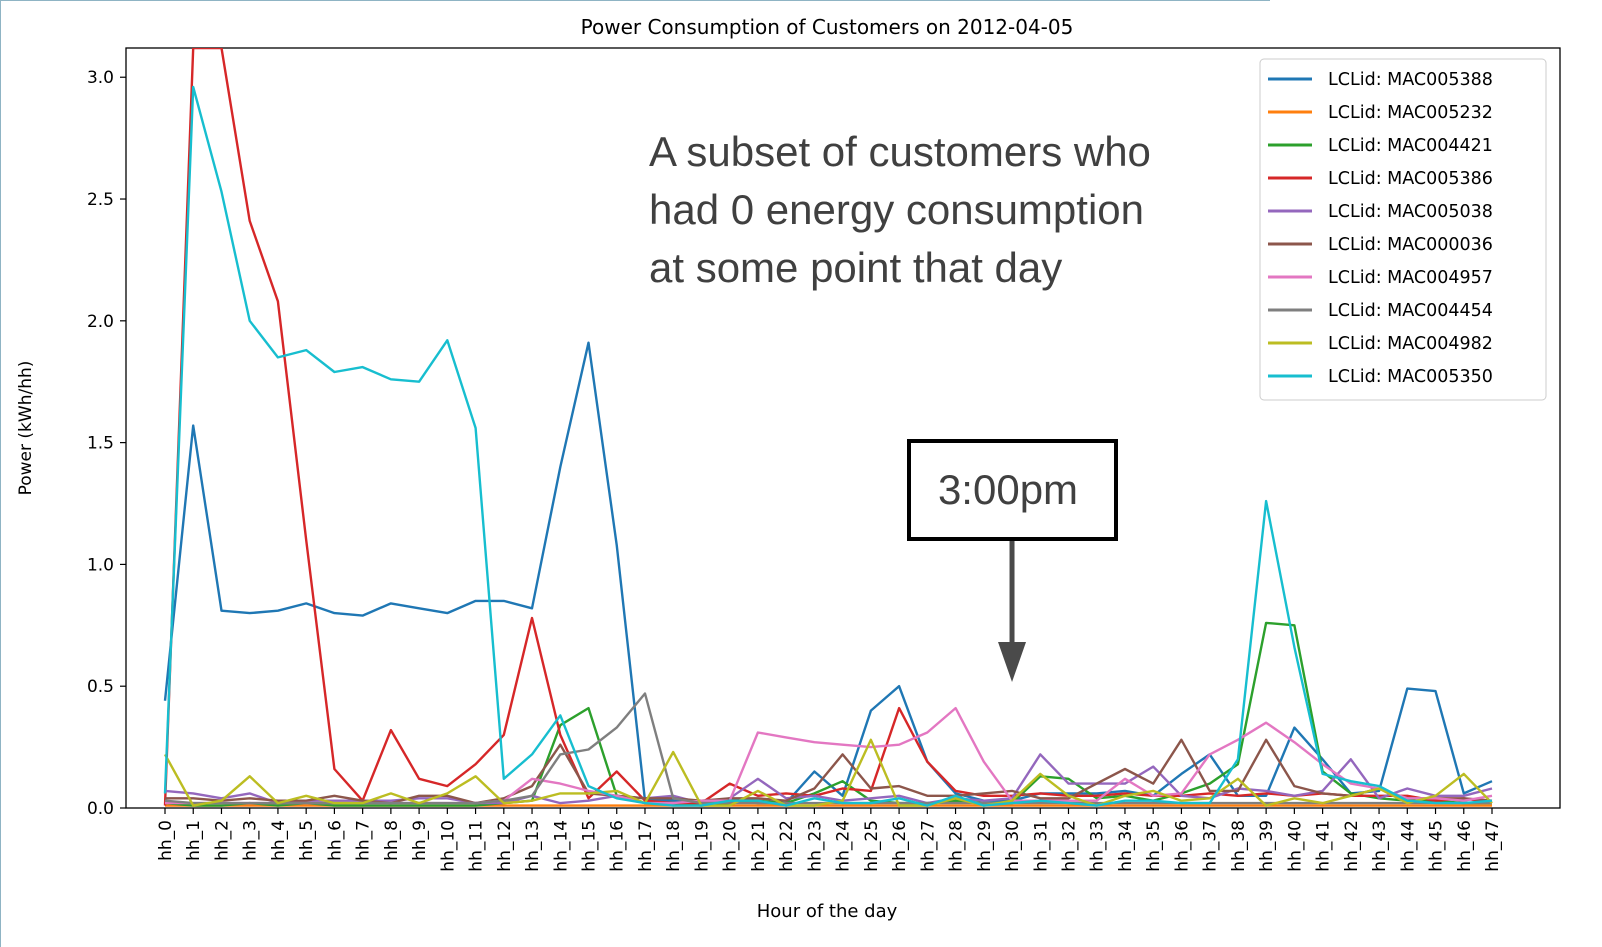 The image size is (1602, 947). What do you see at coordinates (100, 200) in the screenshot?
I see `y-tick-label: 2.5` at bounding box center [100, 200].